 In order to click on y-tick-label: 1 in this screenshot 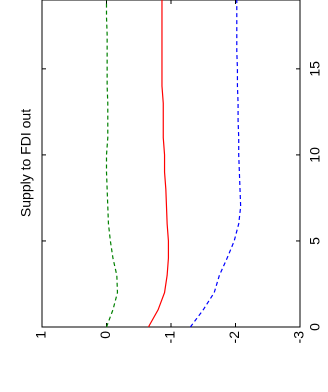, I will do `click(41, 335)`.